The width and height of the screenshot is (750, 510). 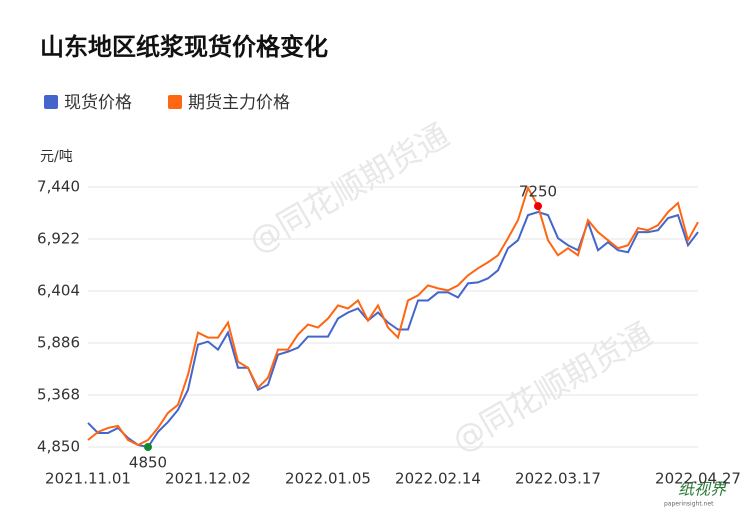 I want to click on logo-name: 纸视界, so click(x=702, y=489).